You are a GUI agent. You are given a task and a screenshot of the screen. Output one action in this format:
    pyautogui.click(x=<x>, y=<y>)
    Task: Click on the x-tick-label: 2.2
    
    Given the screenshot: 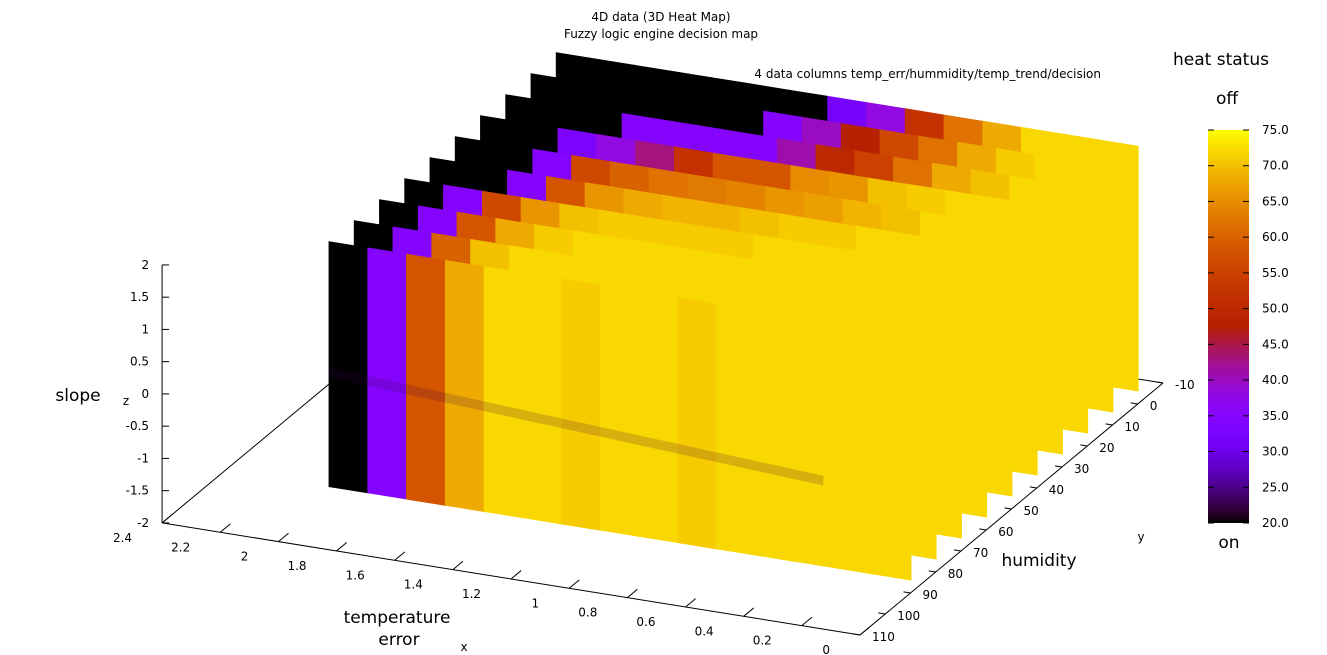 What is the action you would take?
    pyautogui.click(x=180, y=547)
    